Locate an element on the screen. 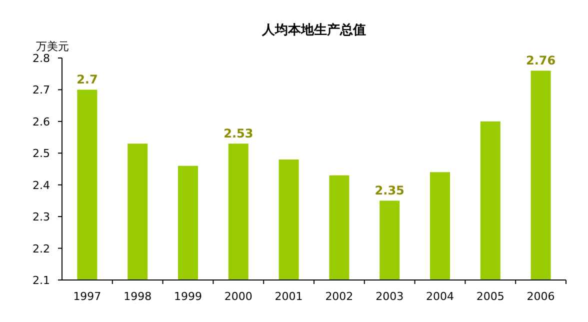 This screenshot has height=322, width=588. x-tick-label: 2006 is located at coordinates (540, 296).